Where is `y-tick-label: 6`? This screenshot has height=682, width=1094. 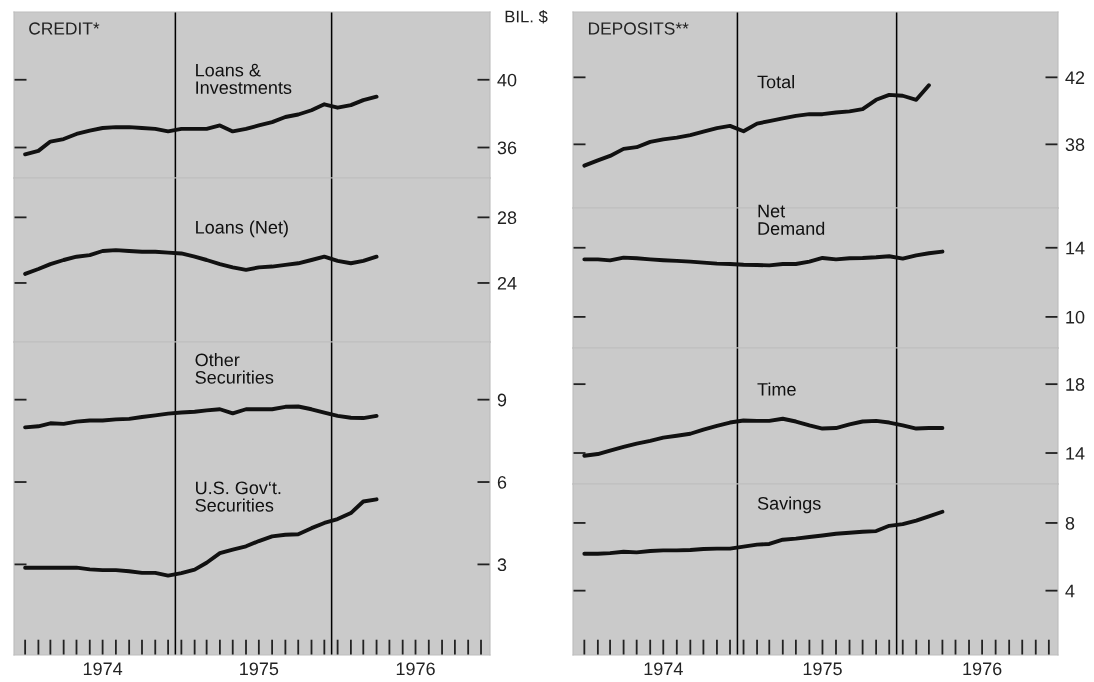 y-tick-label: 6 is located at coordinates (502, 482).